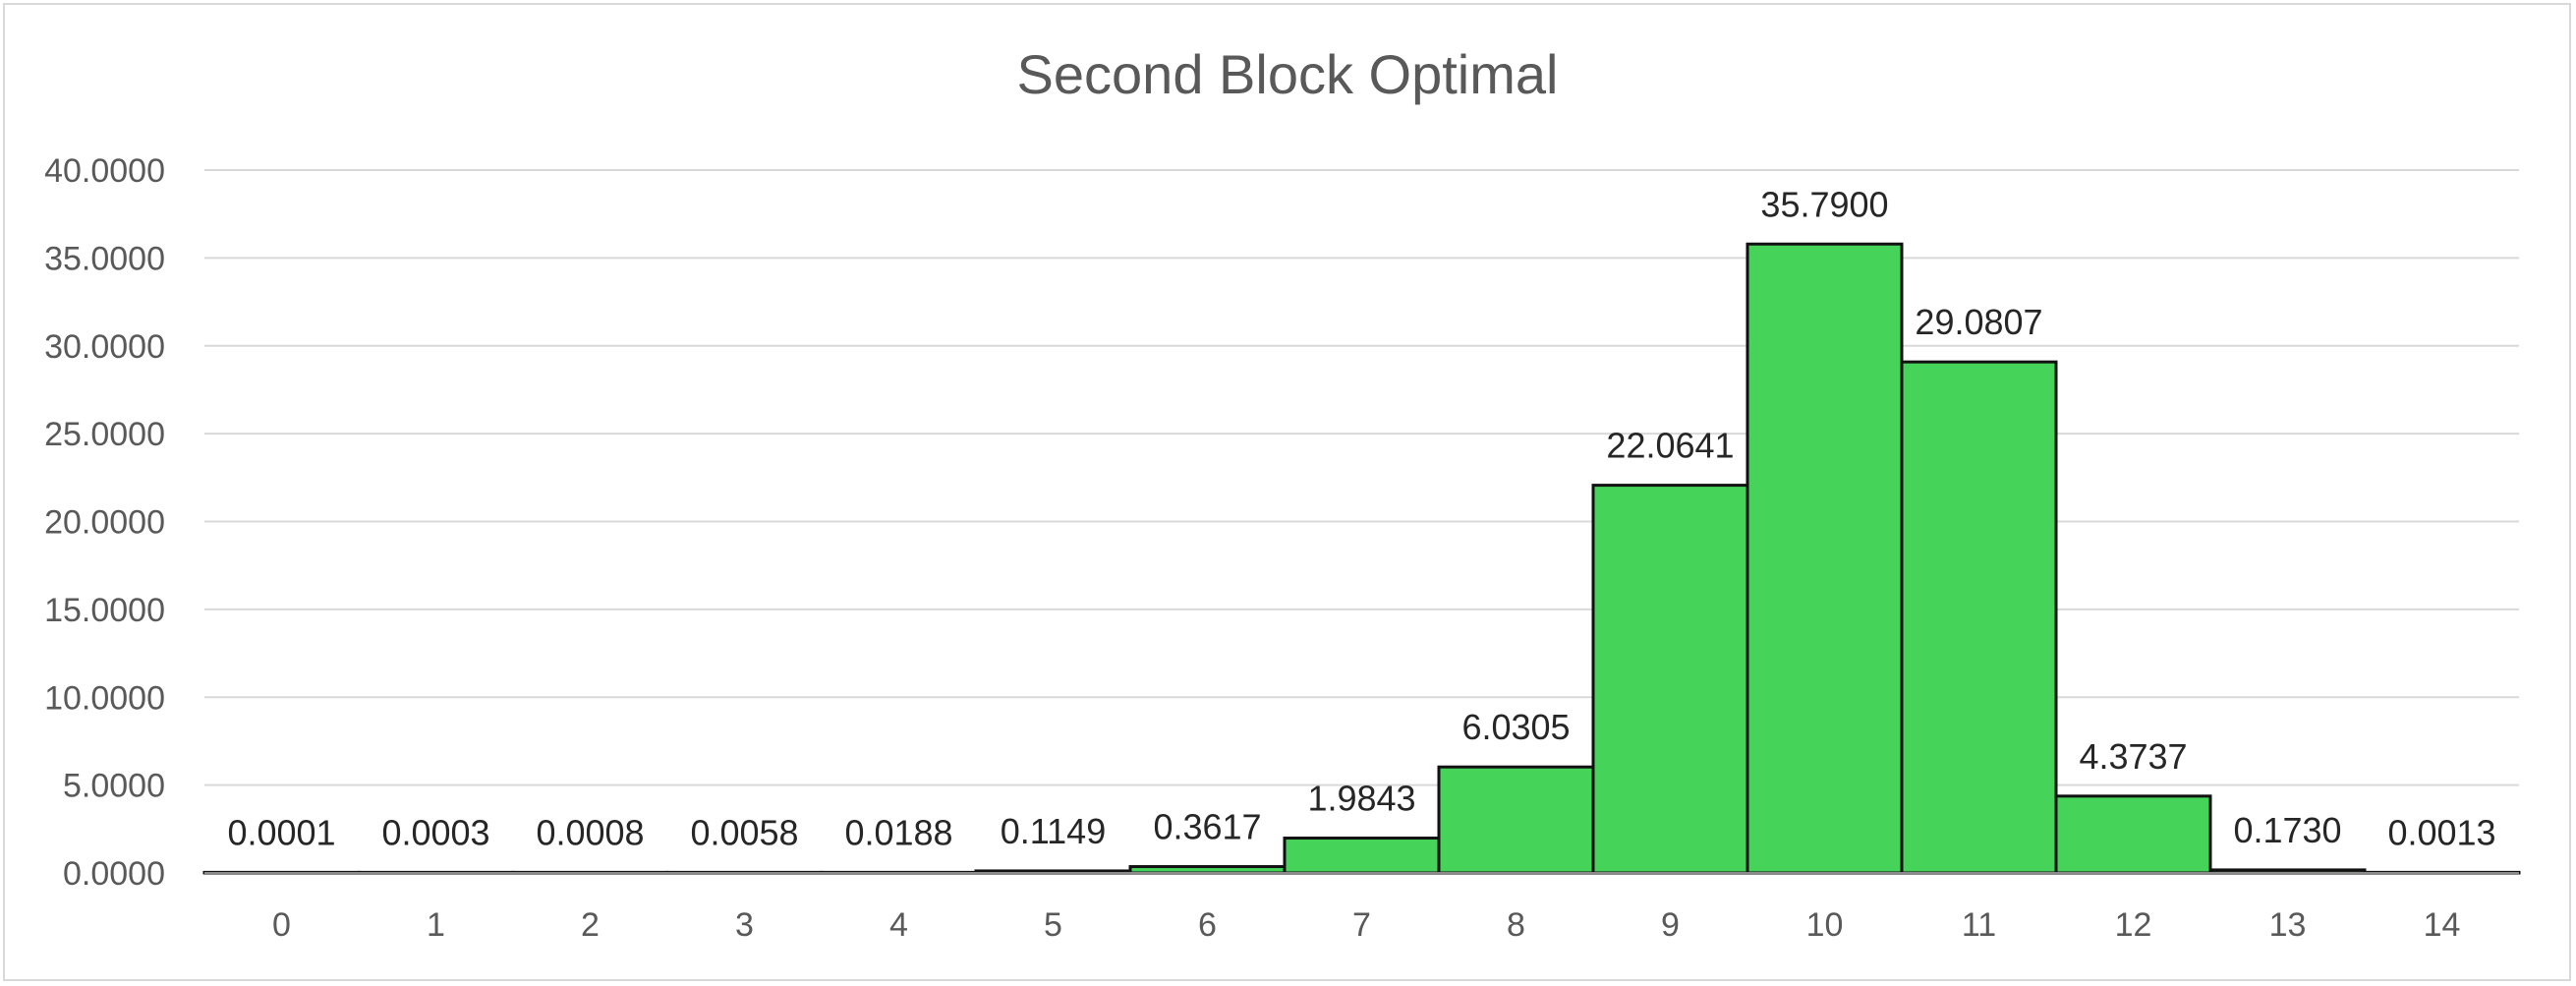 The height and width of the screenshot is (986, 2576). Describe the element at coordinates (105, 347) in the screenshot. I see `y-tick-label: 30.0000` at that location.